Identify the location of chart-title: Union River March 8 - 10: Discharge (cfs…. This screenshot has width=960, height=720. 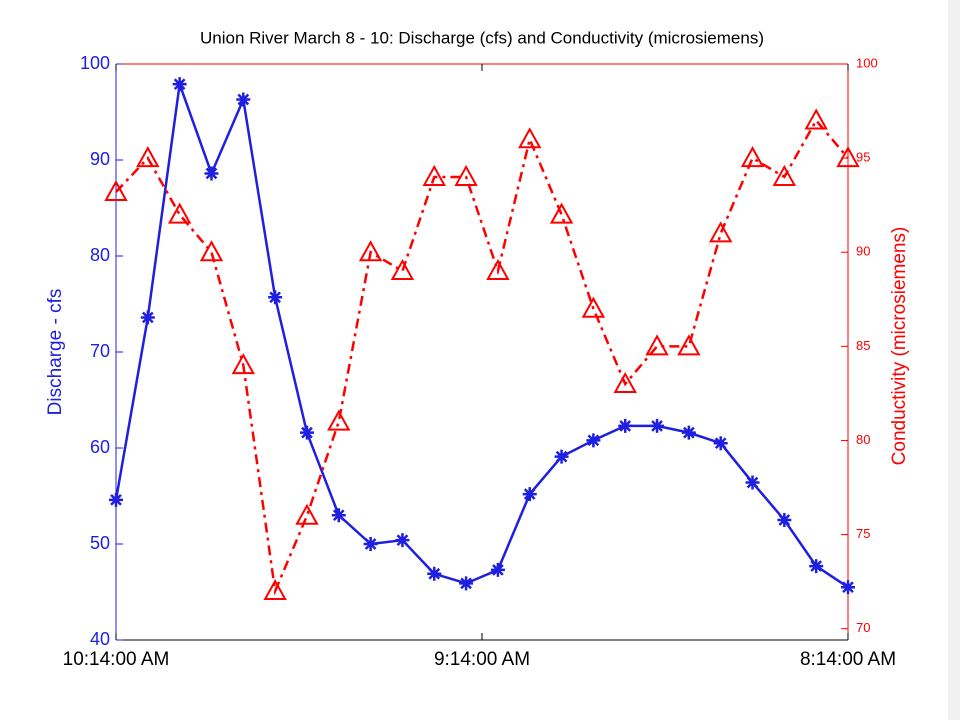
(482, 37).